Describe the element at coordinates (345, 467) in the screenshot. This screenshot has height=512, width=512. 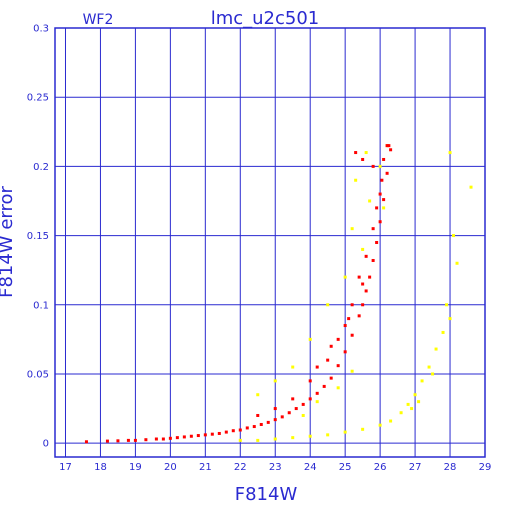
I see `x-tick-label: 25` at that location.